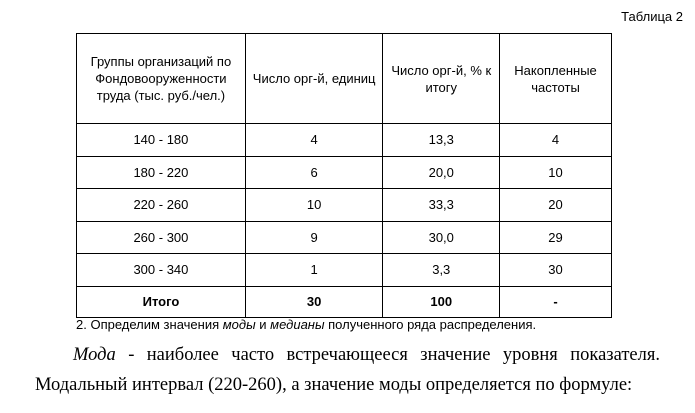  What do you see at coordinates (441, 172) in the screenshot?
I see `cell-percent: 20,0` at bounding box center [441, 172].